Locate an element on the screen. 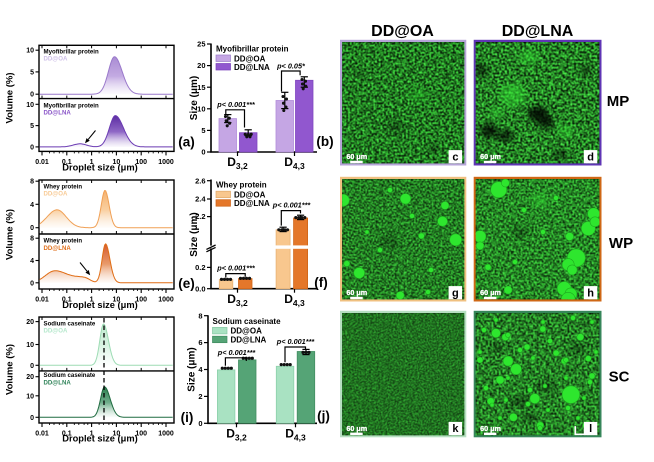 This screenshot has width=654, height=462. svg-text: h is located at coordinates (590, 293).